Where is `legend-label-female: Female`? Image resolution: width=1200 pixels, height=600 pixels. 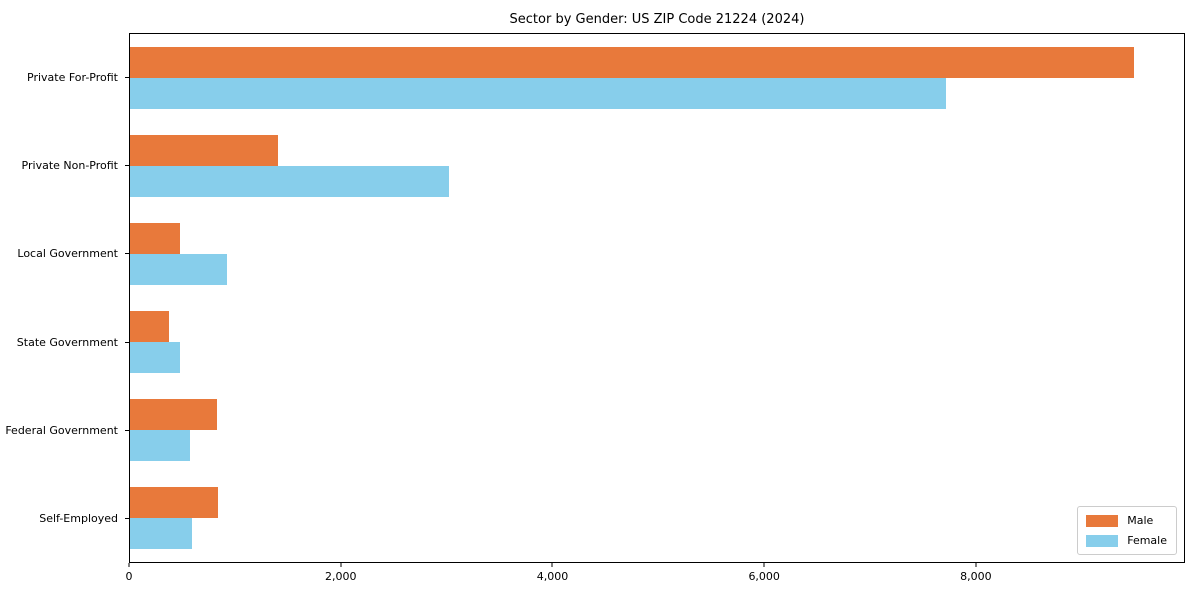 legend-label-female: Female is located at coordinates (1147, 540).